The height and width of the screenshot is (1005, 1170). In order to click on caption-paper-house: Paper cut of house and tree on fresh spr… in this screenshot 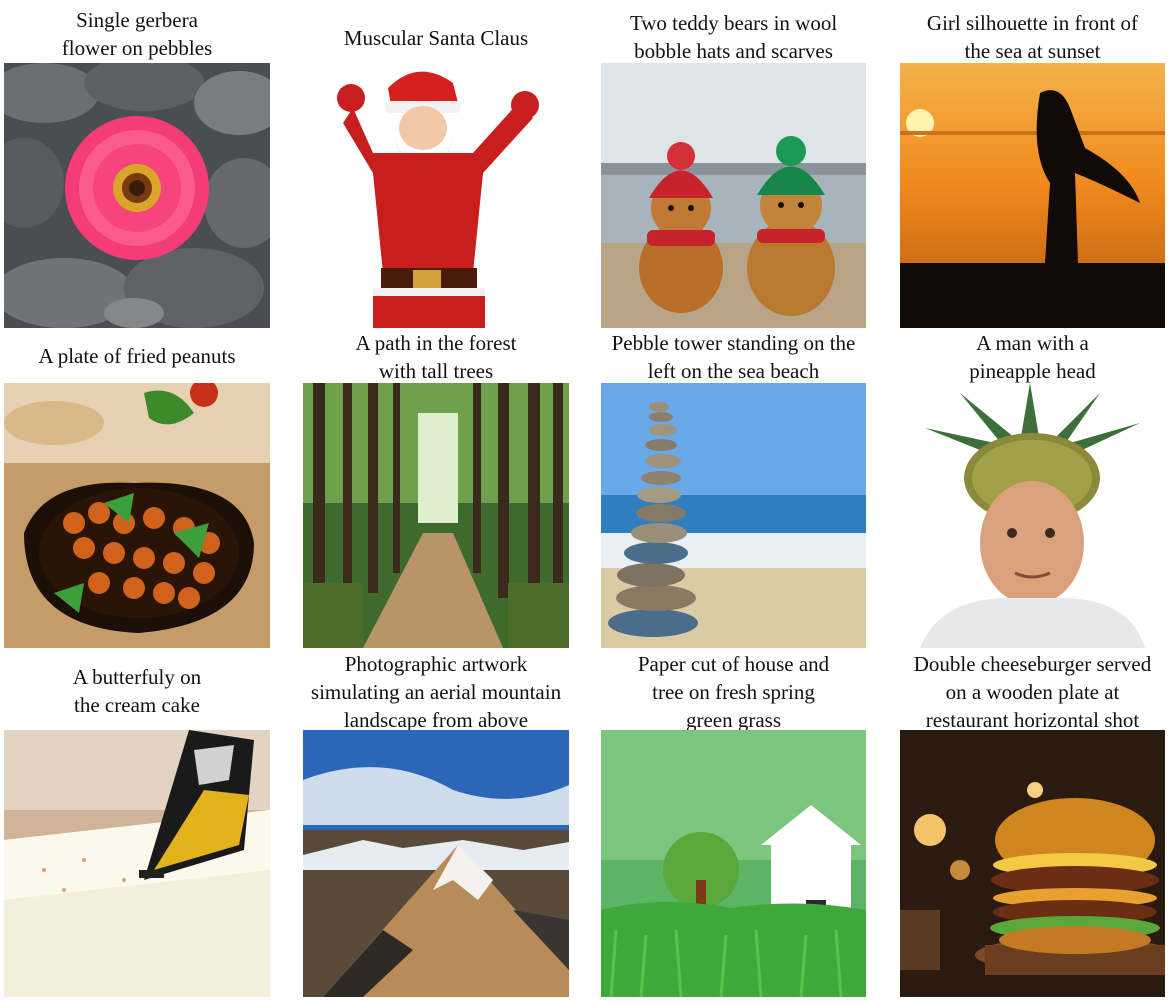, I will do `click(733, 692)`.